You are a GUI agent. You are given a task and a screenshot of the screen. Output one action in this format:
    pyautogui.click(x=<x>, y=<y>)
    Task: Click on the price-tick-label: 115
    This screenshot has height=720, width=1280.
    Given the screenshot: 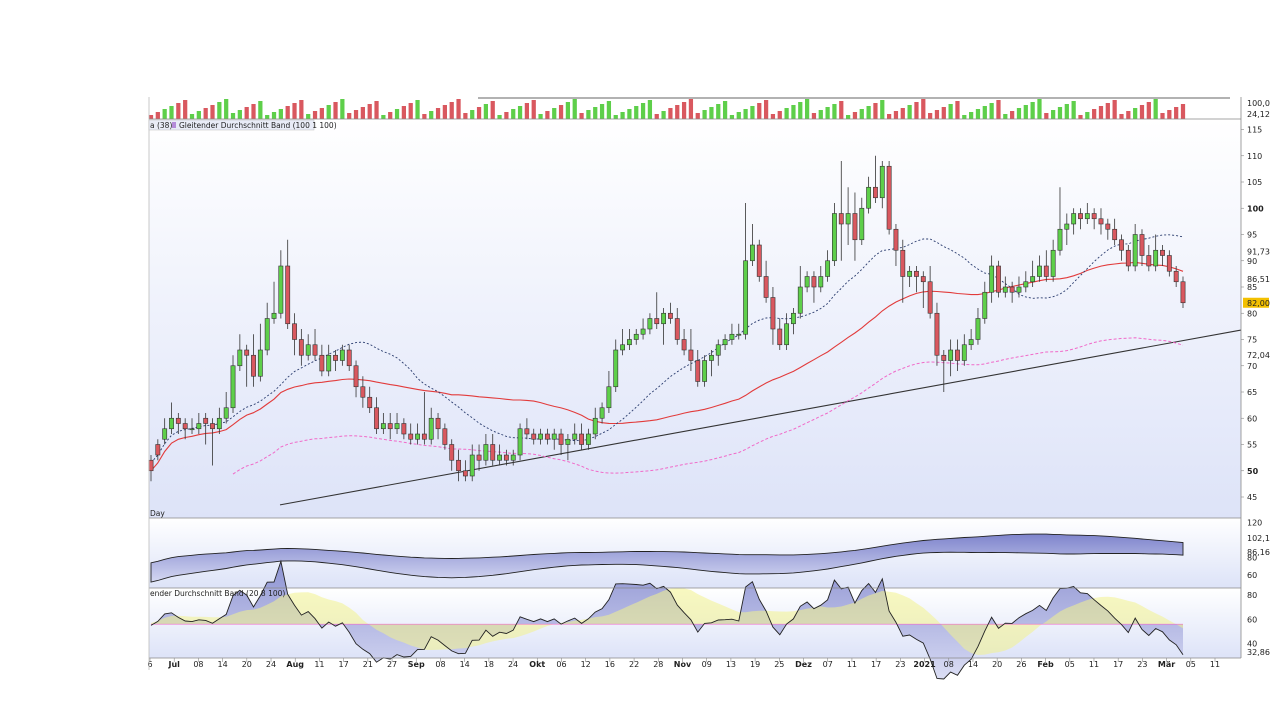 What is the action you would take?
    pyautogui.click(x=1254, y=130)
    